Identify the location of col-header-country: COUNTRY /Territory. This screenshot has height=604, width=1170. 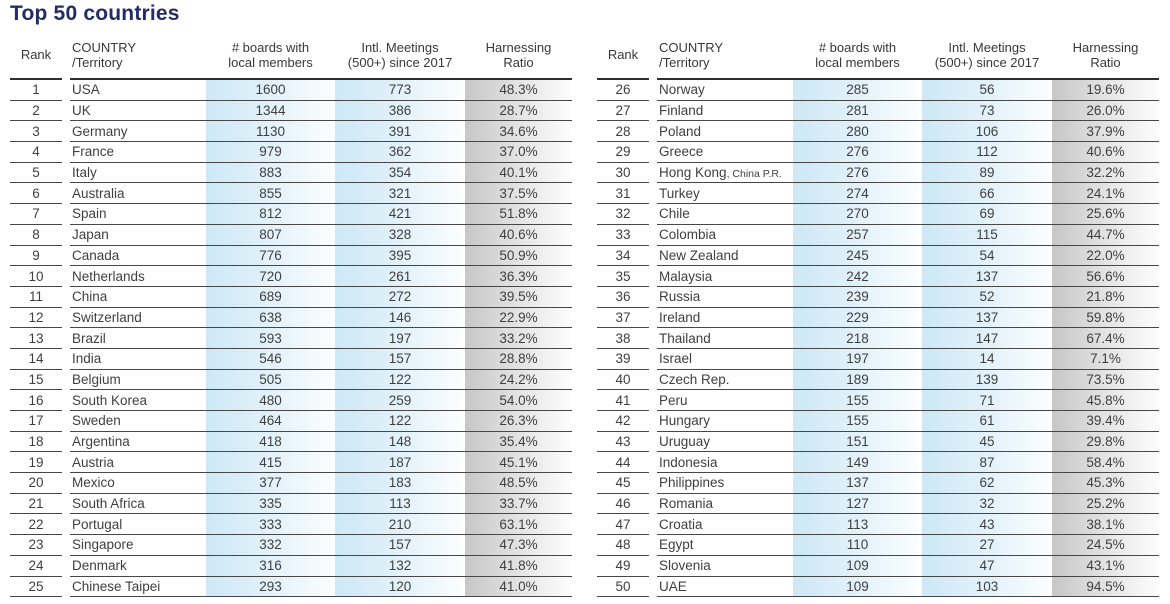
(138, 57).